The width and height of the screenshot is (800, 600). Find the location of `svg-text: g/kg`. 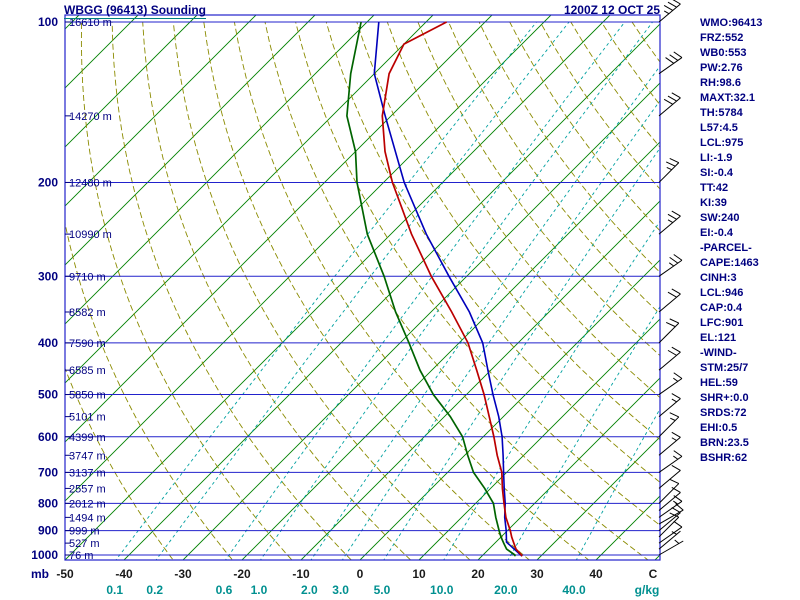

svg-text: g/kg is located at coordinates (647, 590).